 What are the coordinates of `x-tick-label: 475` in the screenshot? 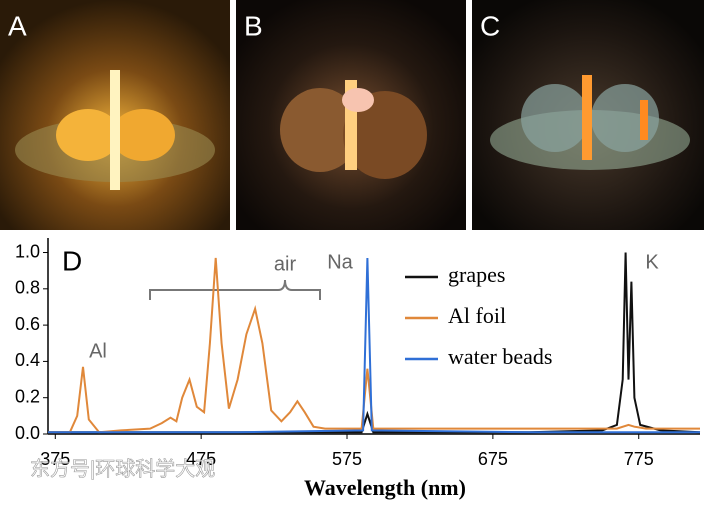 It's located at (201, 459).